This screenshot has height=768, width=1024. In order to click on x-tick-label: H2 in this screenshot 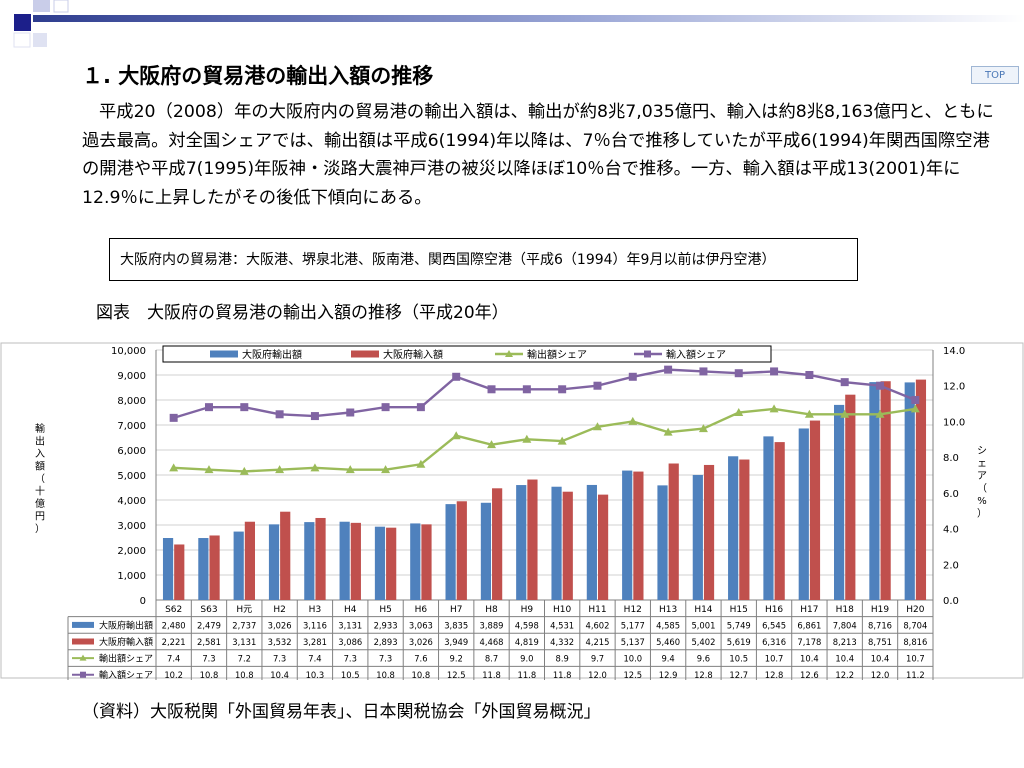, I will do `click(279, 610)`.